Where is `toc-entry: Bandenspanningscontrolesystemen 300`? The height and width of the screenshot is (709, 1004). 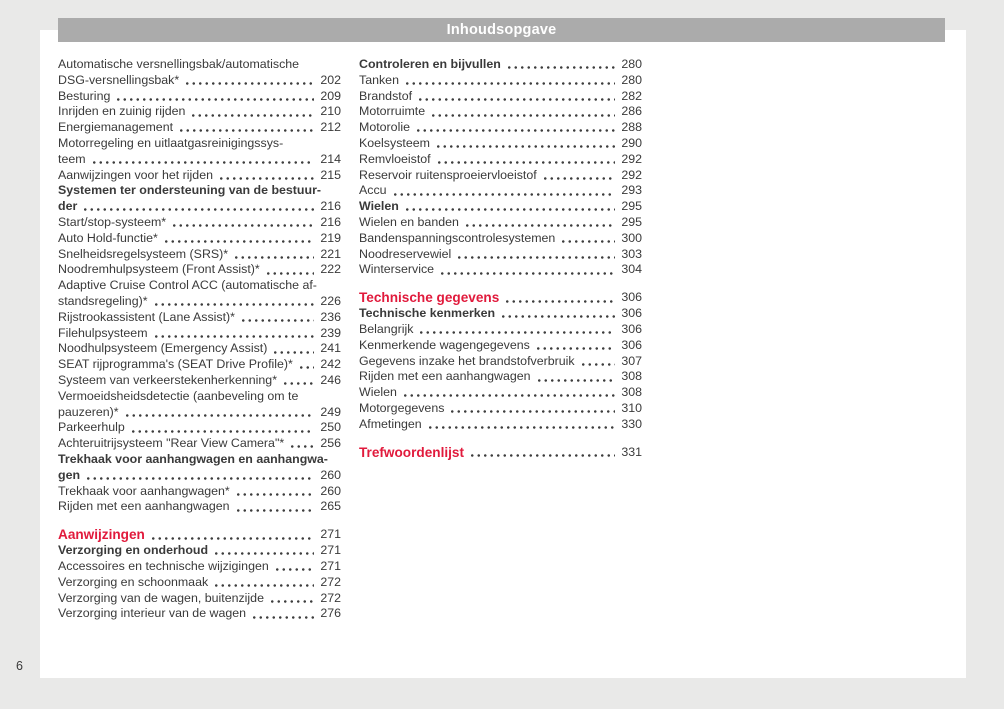
toc-entry: Bandenspanningscontrolesystemen 300 is located at coordinates (500, 238).